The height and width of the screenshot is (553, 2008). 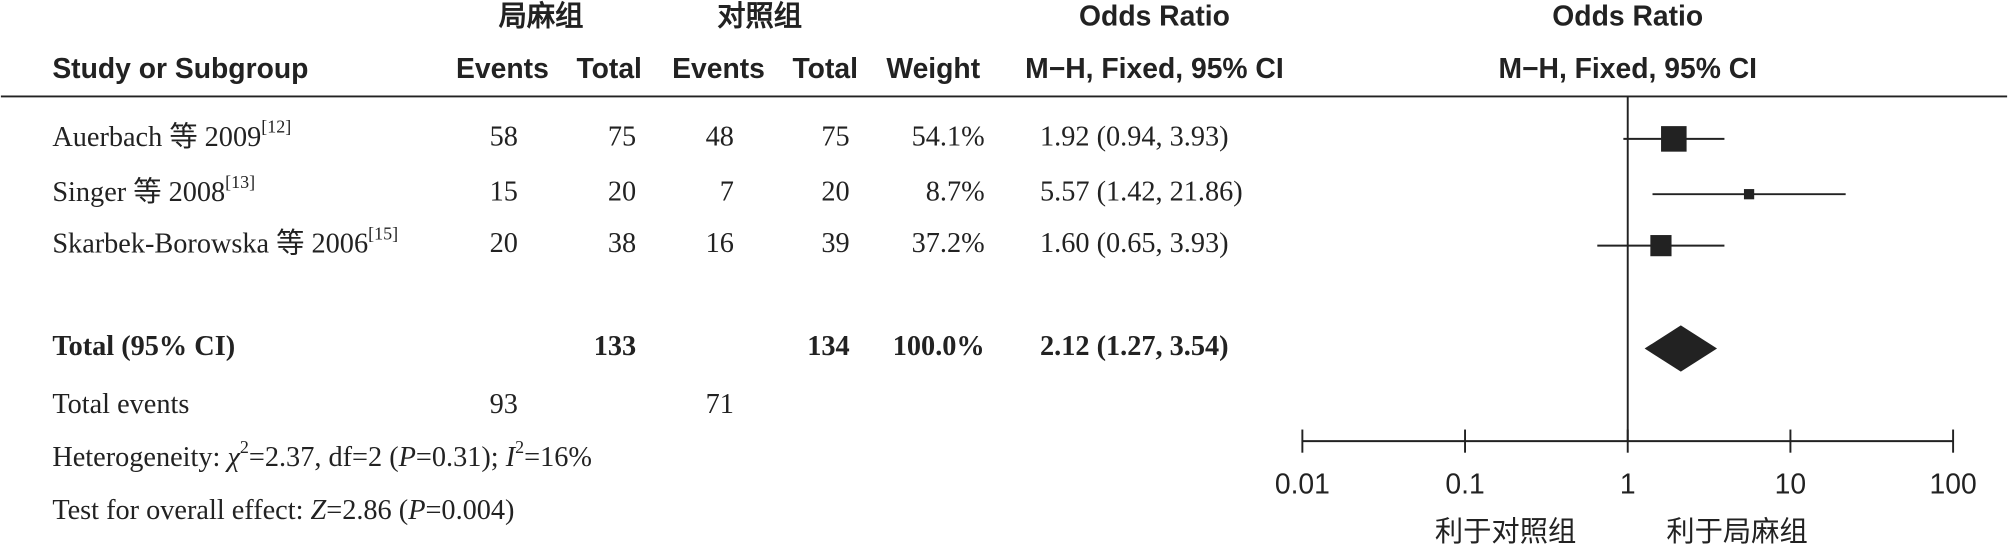 I want to click on x-tick-label: 0.01, so click(x=1302, y=484).